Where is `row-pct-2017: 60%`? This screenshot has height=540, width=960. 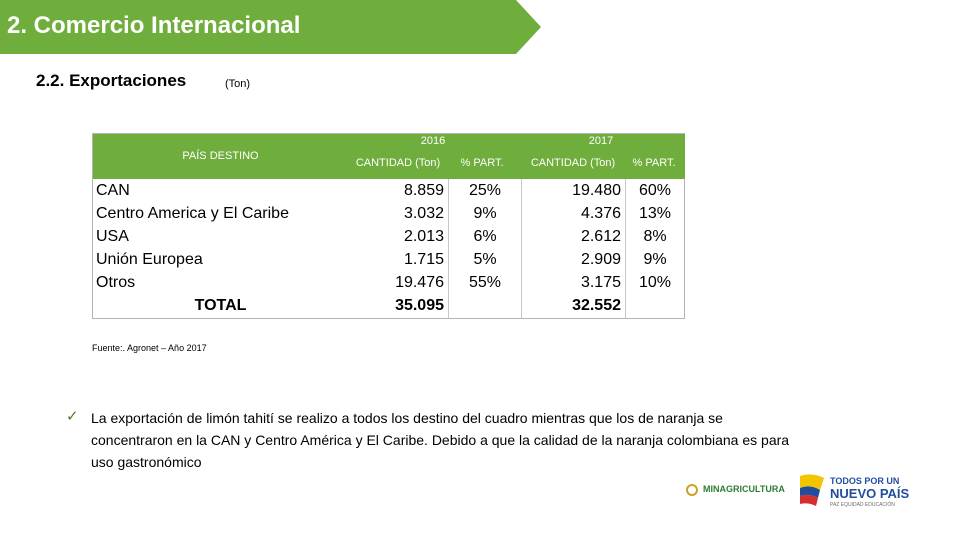 row-pct-2017: 60% is located at coordinates (655, 190).